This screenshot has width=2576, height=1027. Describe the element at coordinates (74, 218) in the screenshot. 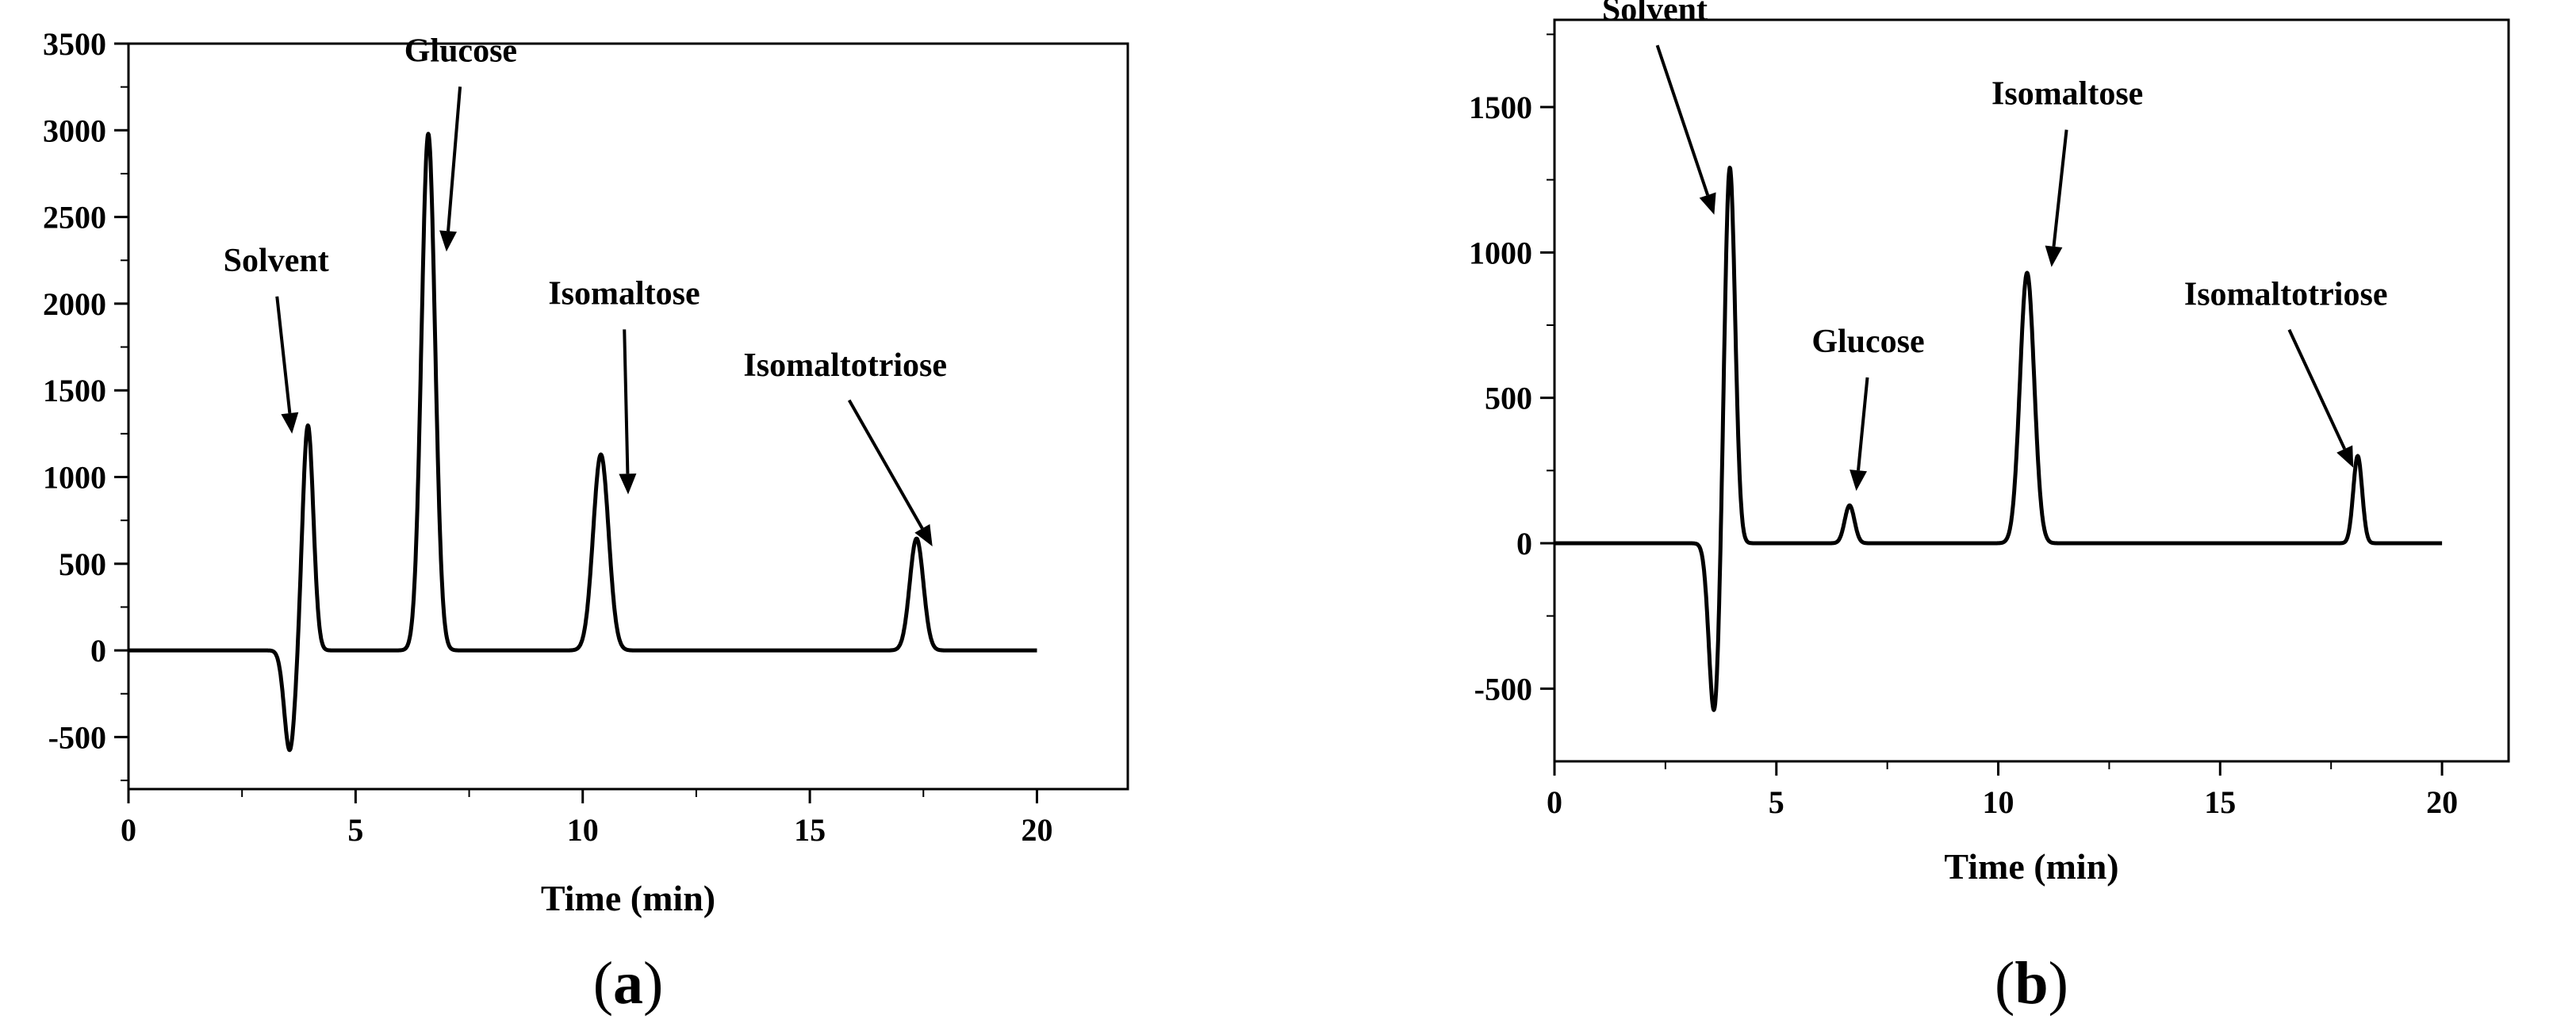

I see `y-tick-label-a: 2500` at that location.